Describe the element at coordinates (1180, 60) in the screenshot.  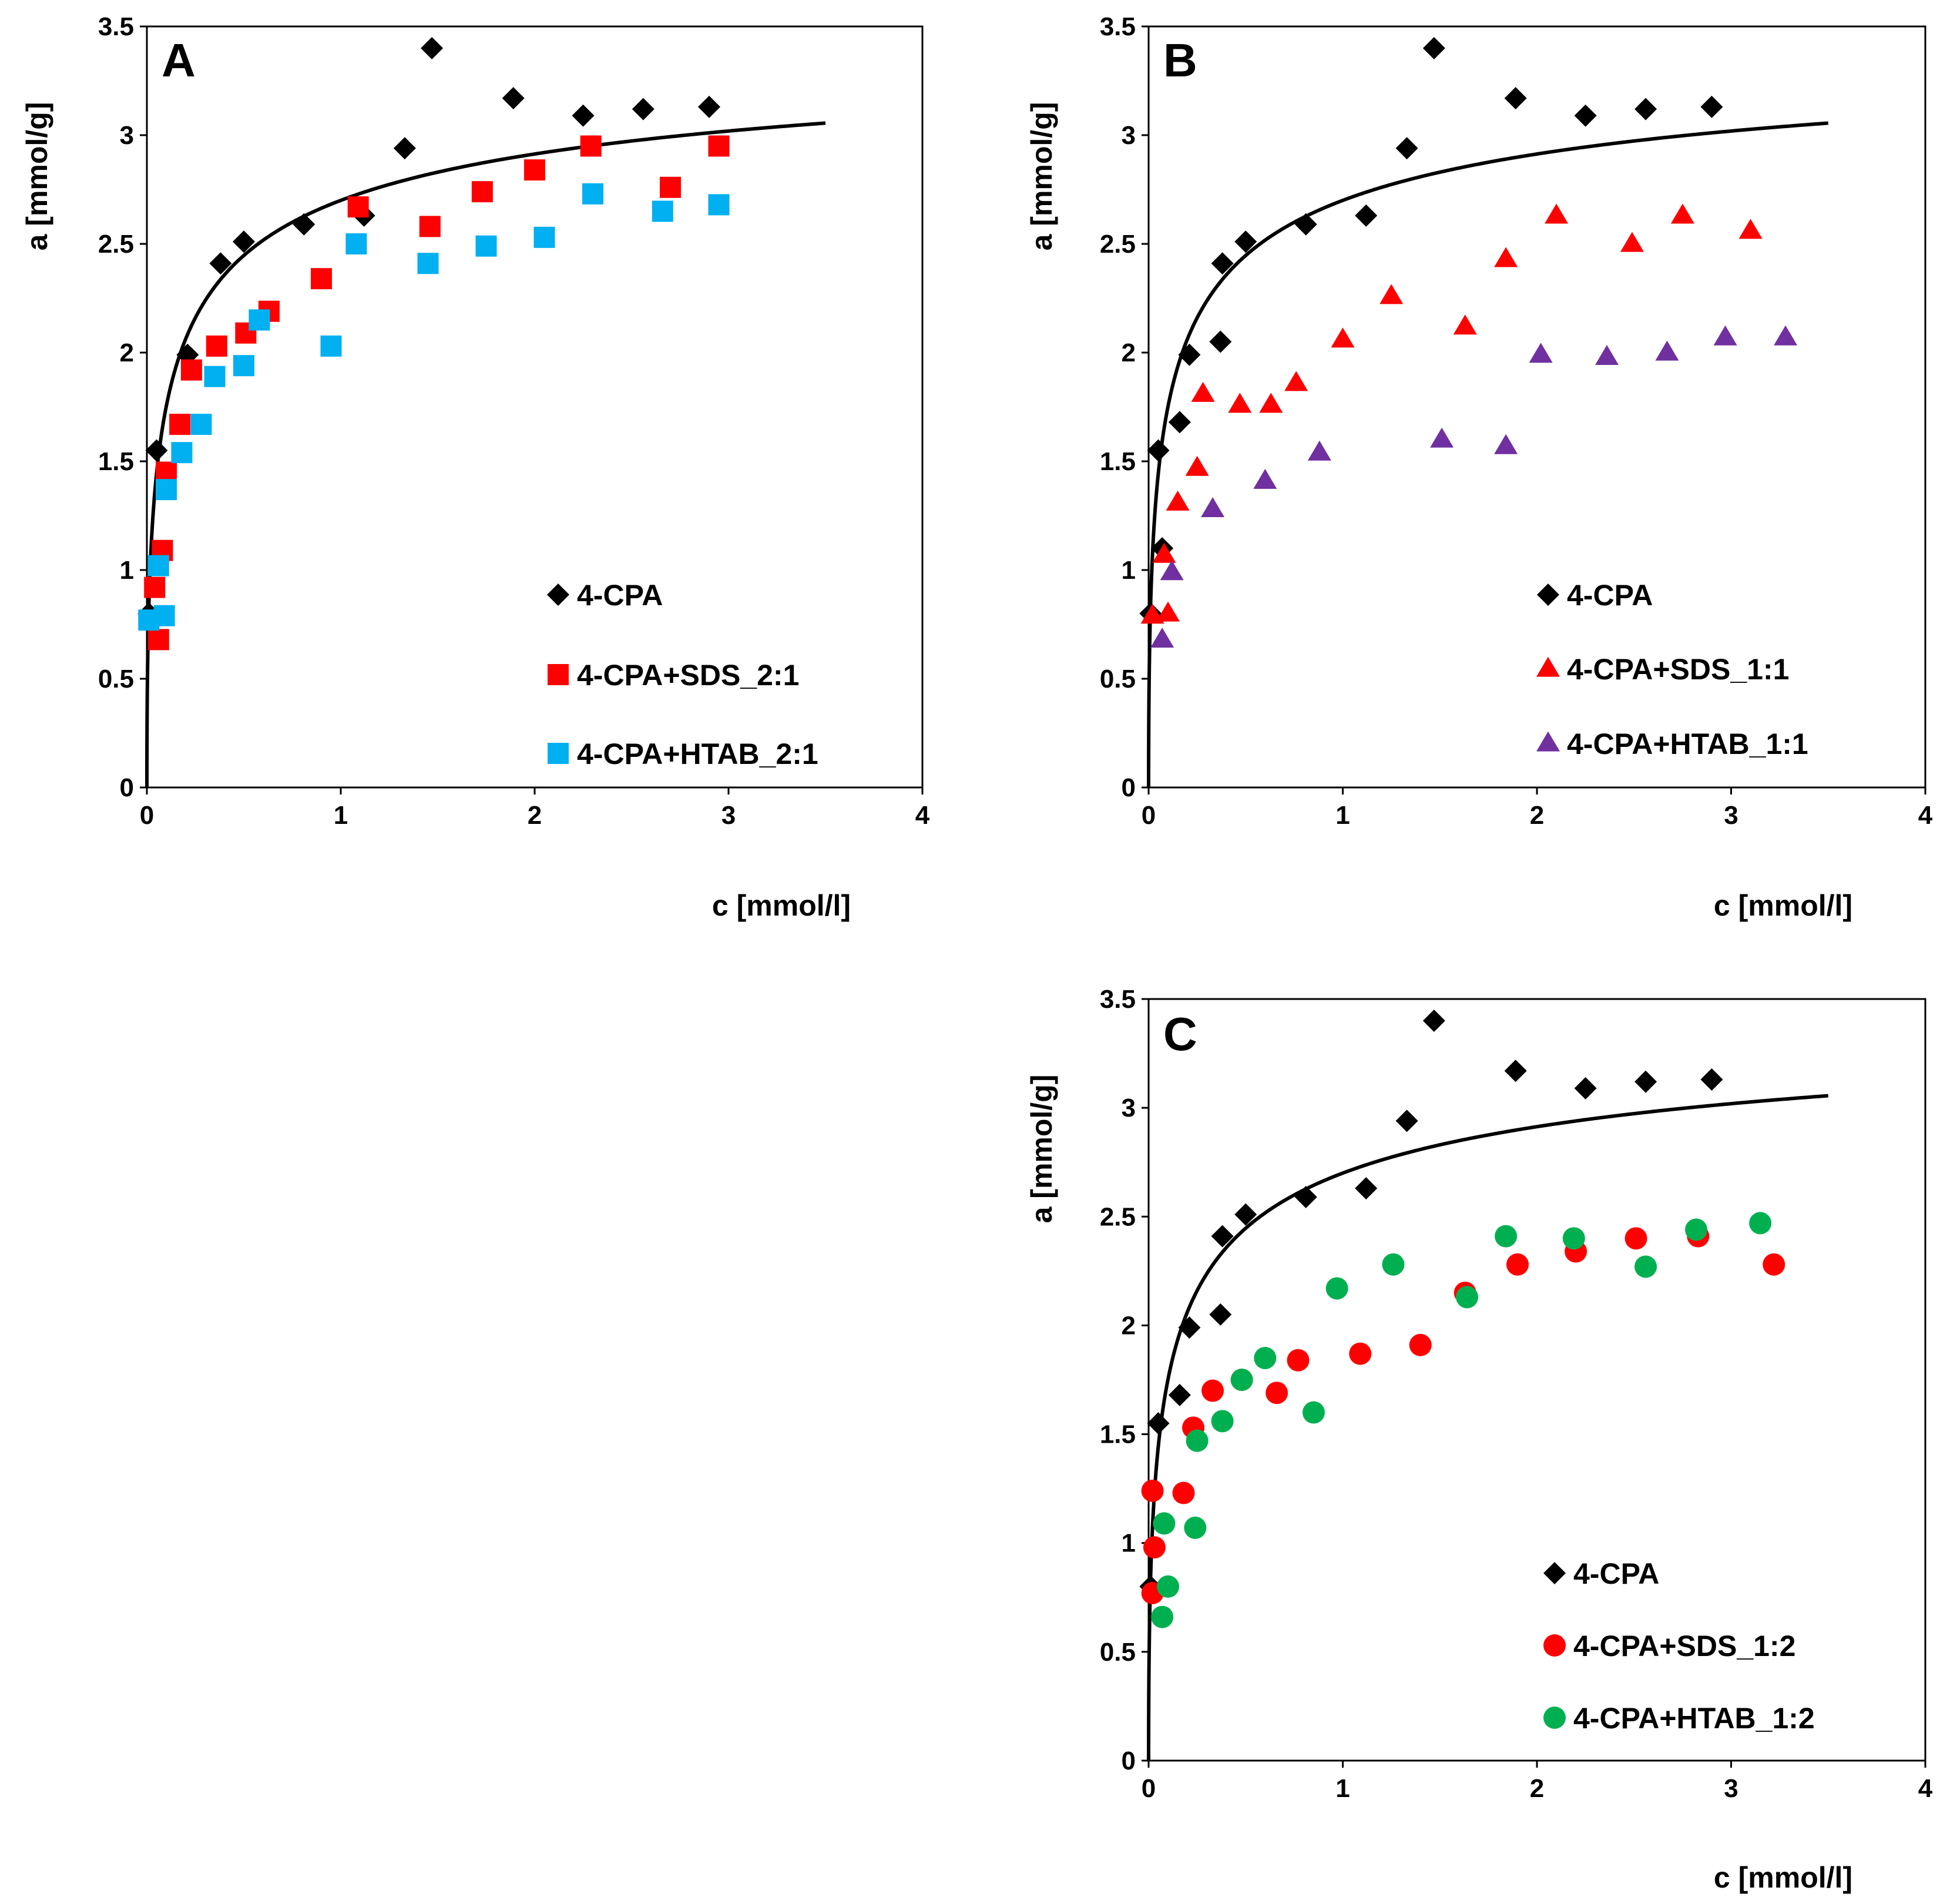
I see `panel-letter: B` at that location.